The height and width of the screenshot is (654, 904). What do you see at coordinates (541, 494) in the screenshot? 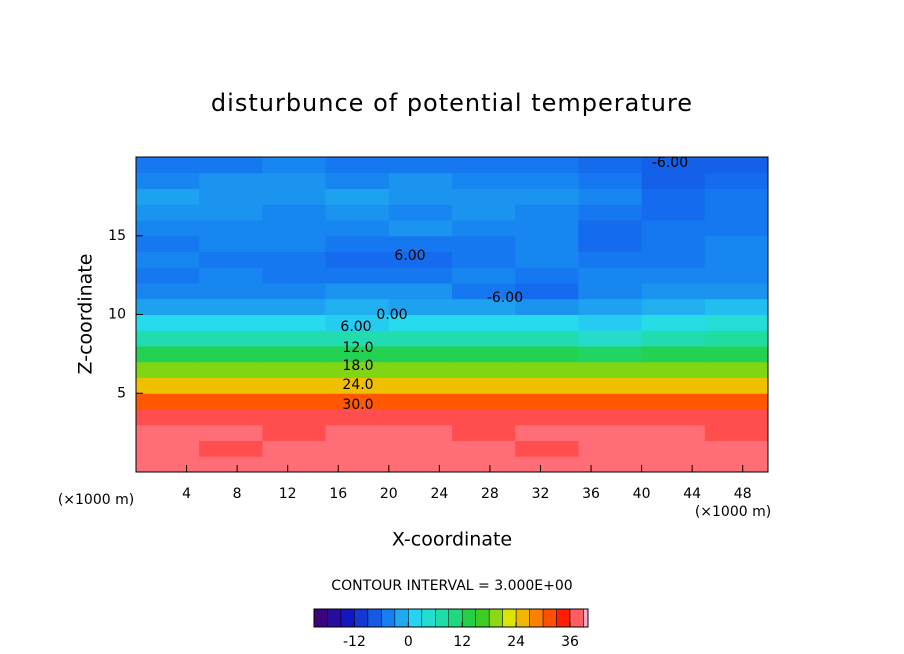
I see `x-tick-label: 32` at bounding box center [541, 494].